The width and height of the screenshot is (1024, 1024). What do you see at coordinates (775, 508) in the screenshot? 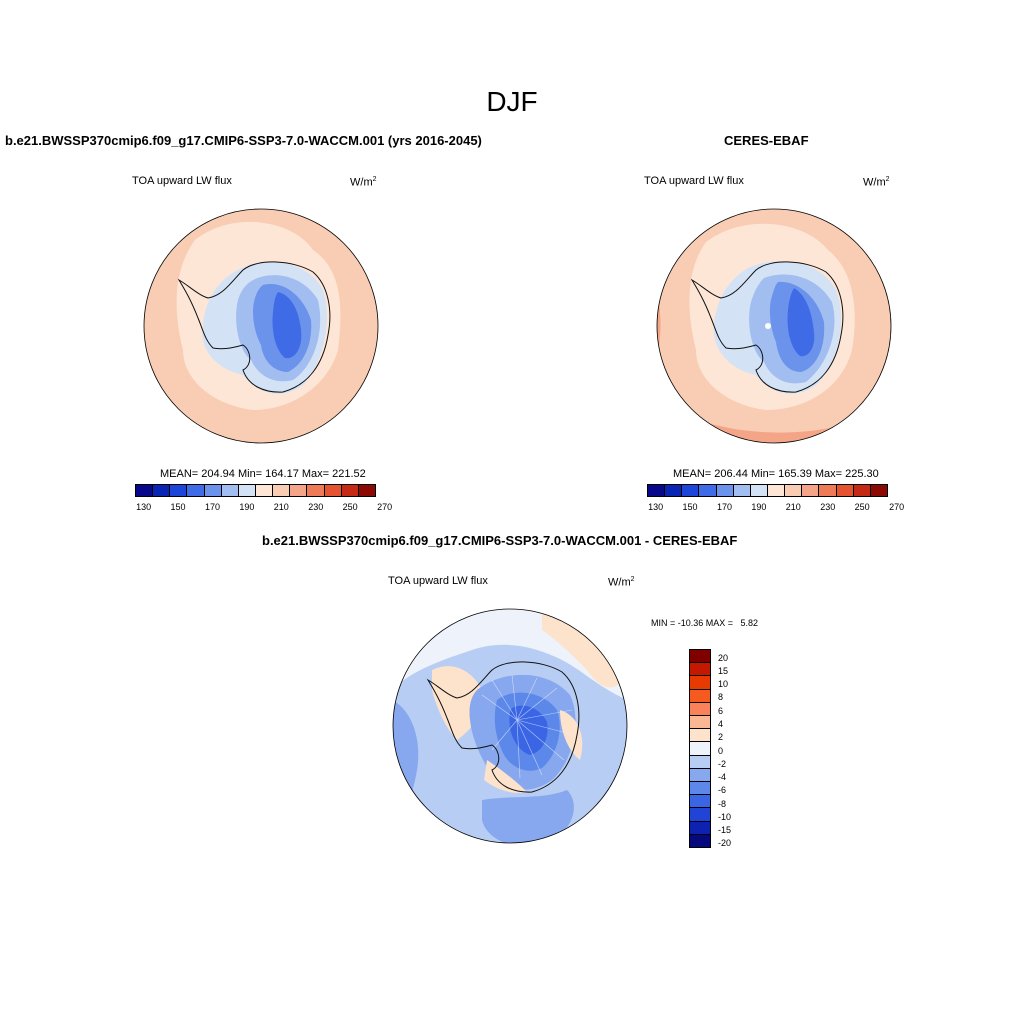
I see `right-colorbar-ticks: 130 150 170 190 210 230 250 270` at bounding box center [775, 508].